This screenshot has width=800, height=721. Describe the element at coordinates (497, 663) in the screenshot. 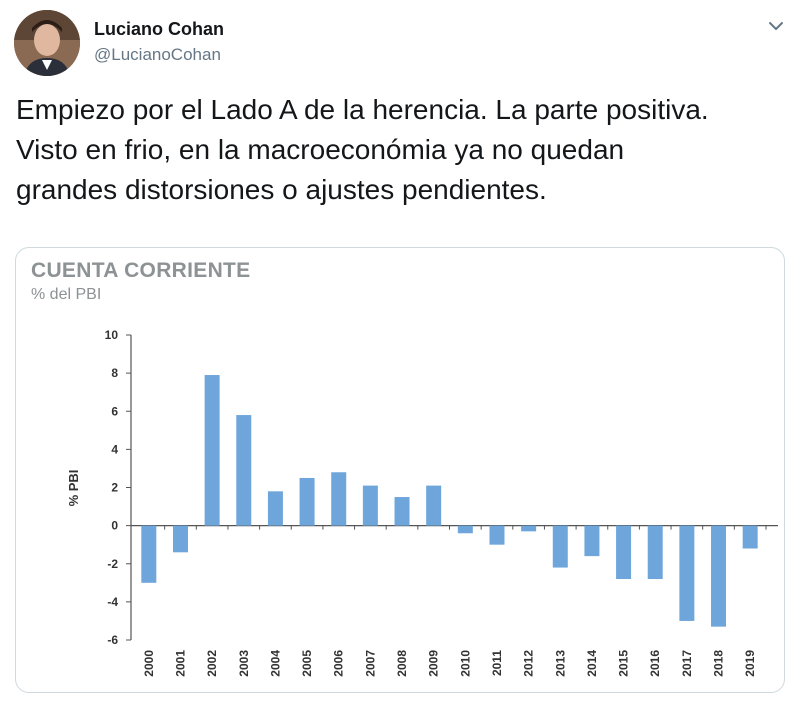

I see `x-tick-label-2011: 2011` at that location.